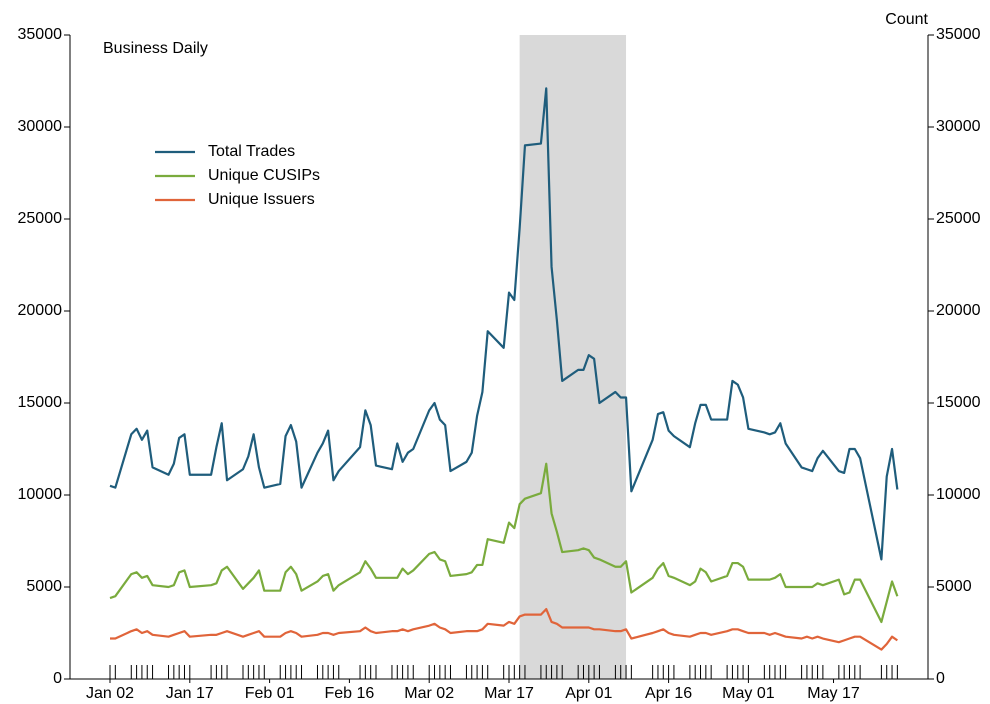  What do you see at coordinates (429, 693) in the screenshot?
I see `x-tick-label: Mar 02` at bounding box center [429, 693].